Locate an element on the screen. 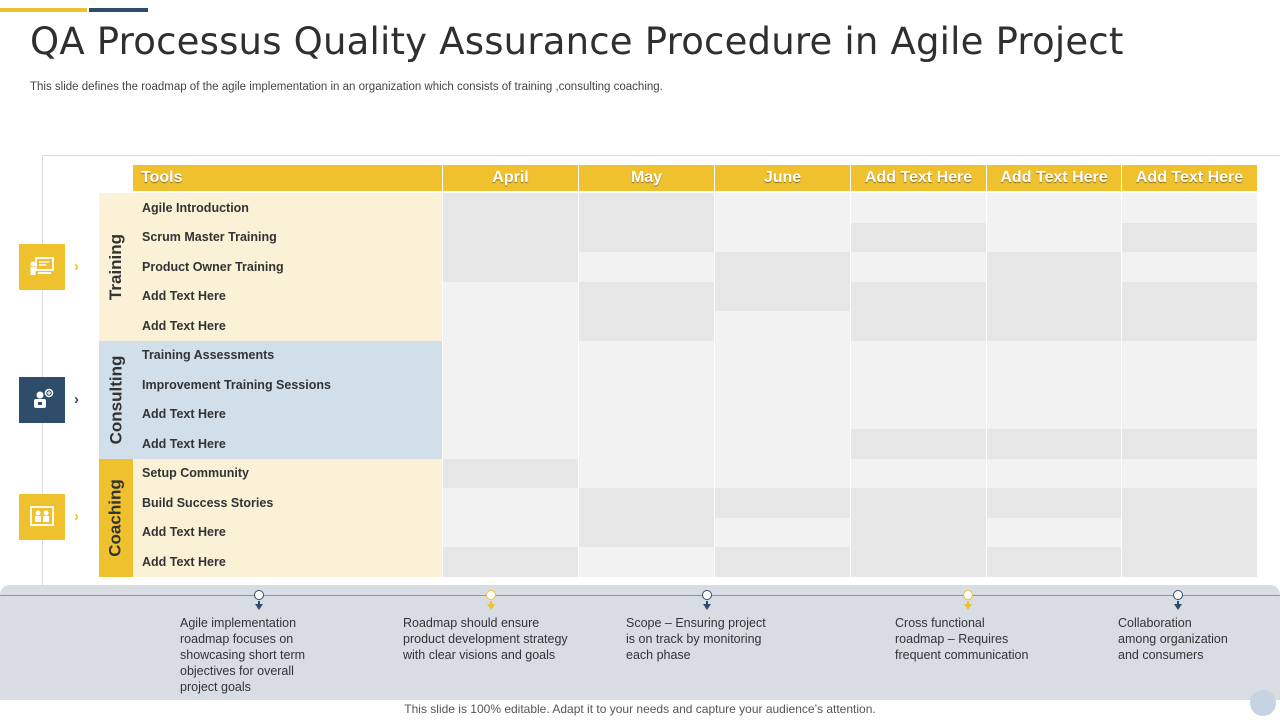 This screenshot has width=1280, height=720. corner-decoration is located at coordinates (1263, 703).